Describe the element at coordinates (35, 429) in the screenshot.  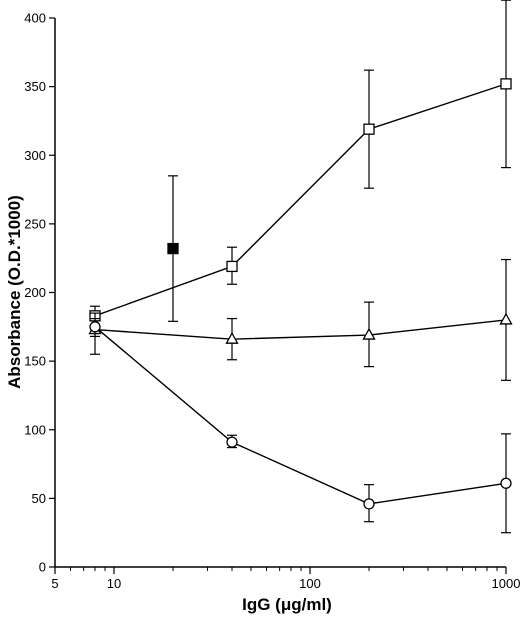
I see `y-tick-label: 100` at that location.